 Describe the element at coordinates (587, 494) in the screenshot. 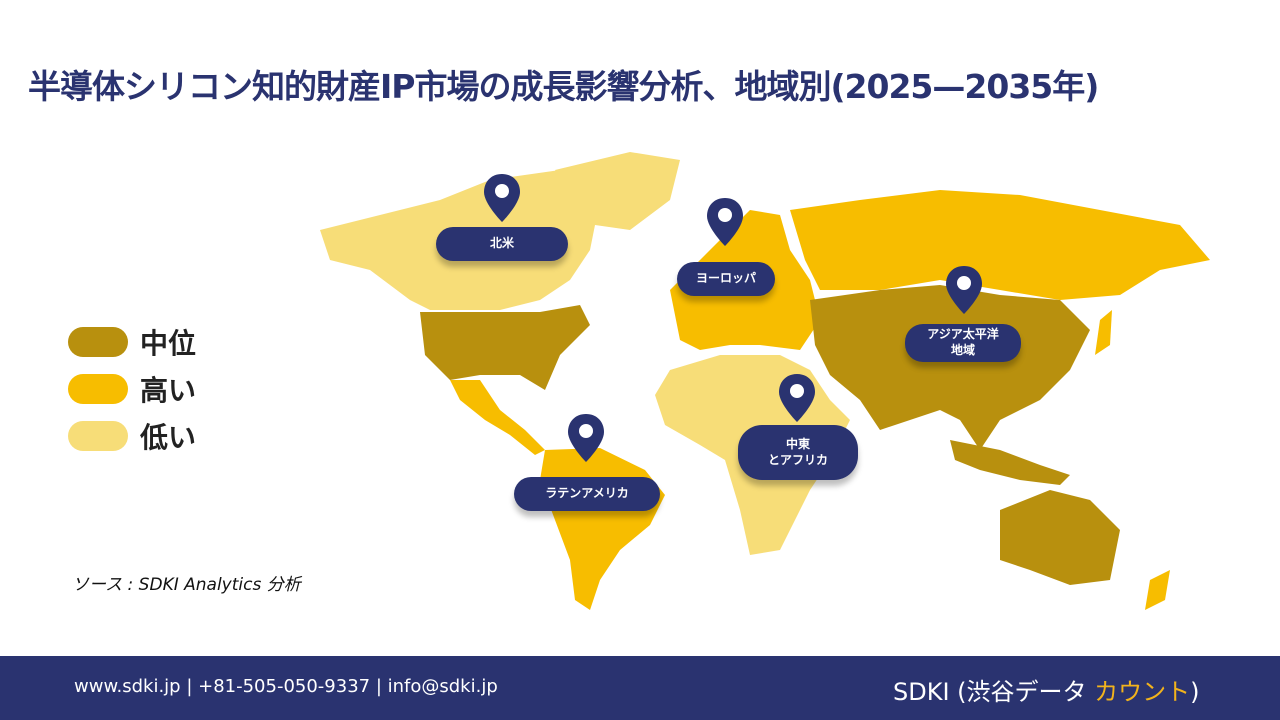

I see `region-label-latin-america: ラテンアメリカ` at that location.